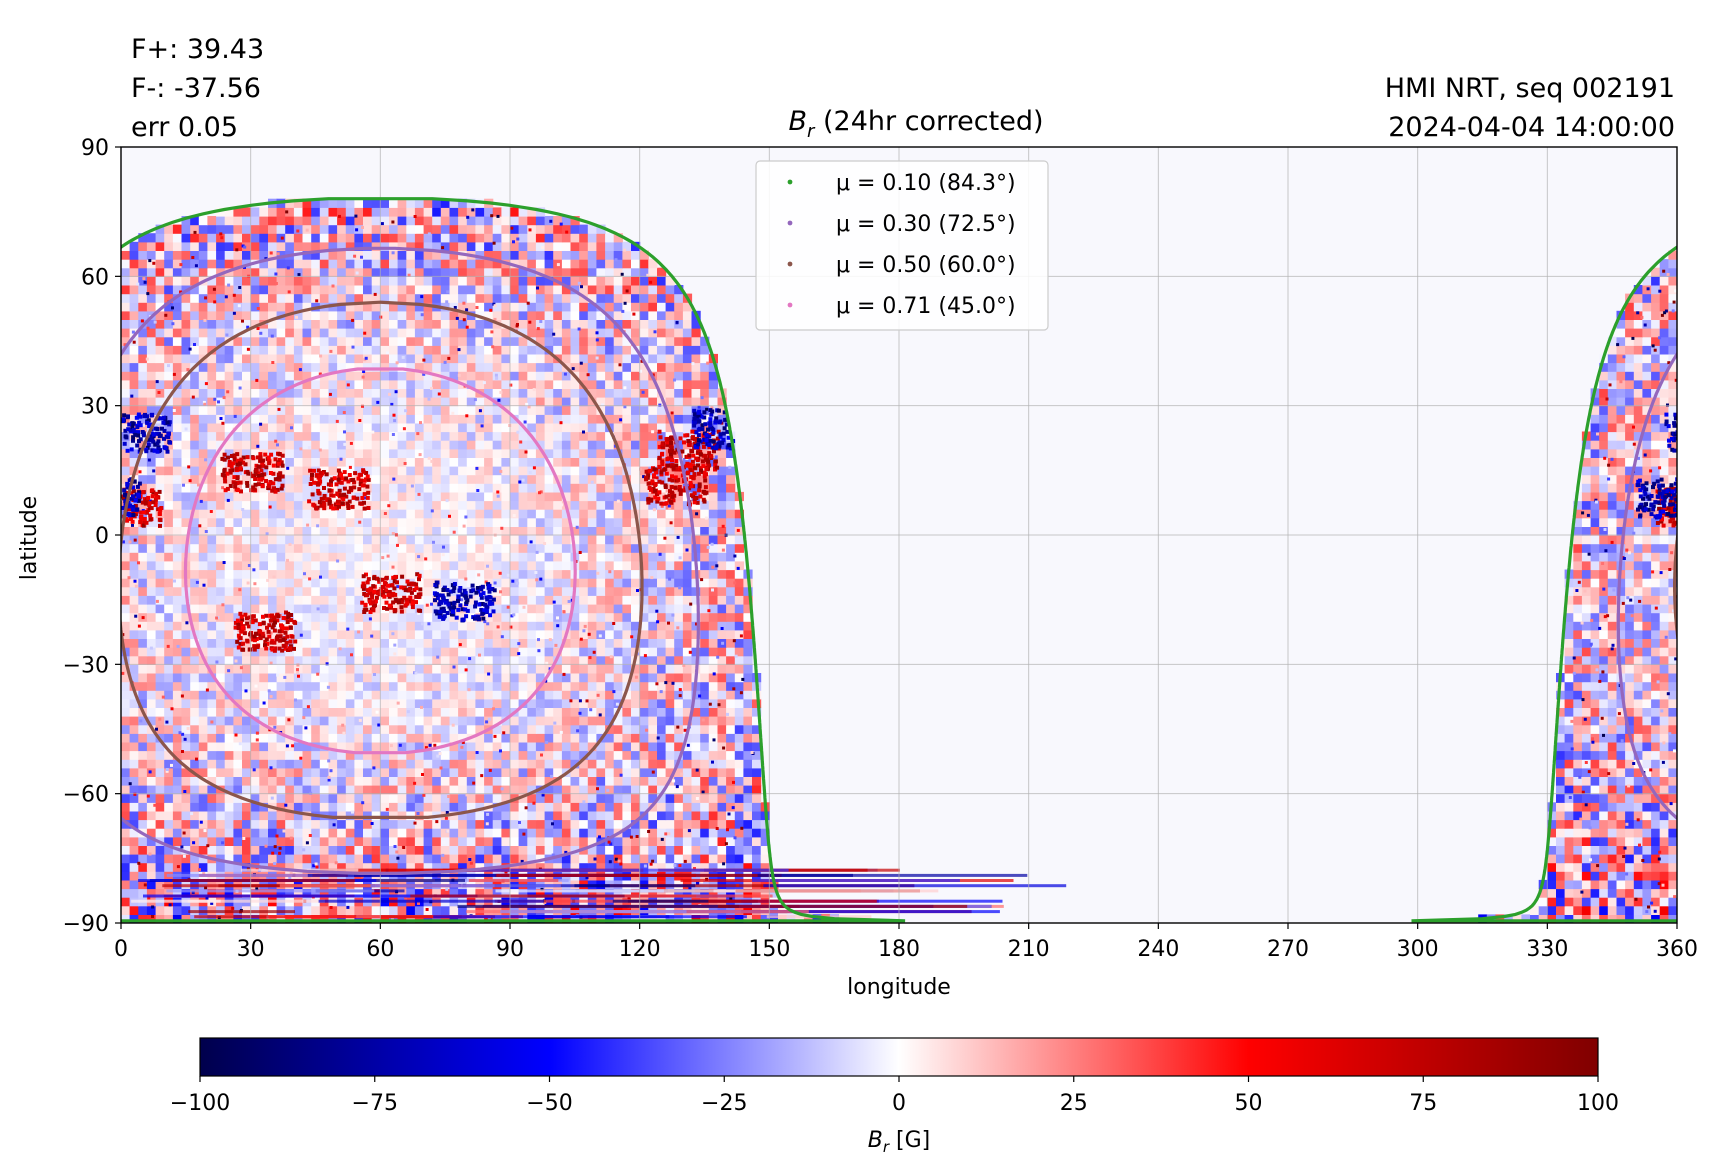  I want to click on x-tick-label: 330, so click(1547, 949).